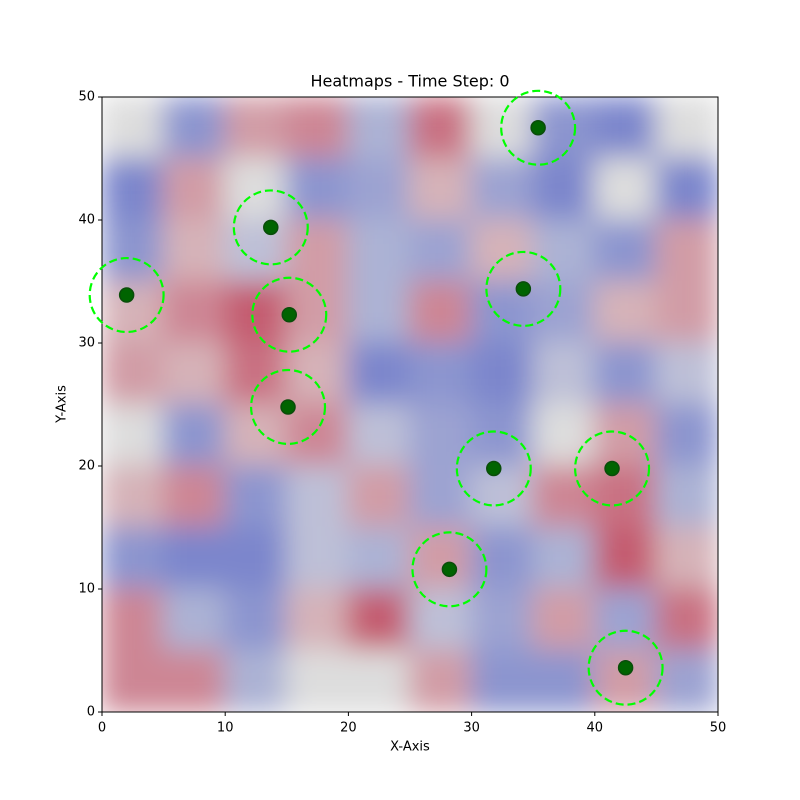 The height and width of the screenshot is (800, 800). What do you see at coordinates (86, 343) in the screenshot?
I see `y-tick-label: 30` at bounding box center [86, 343].